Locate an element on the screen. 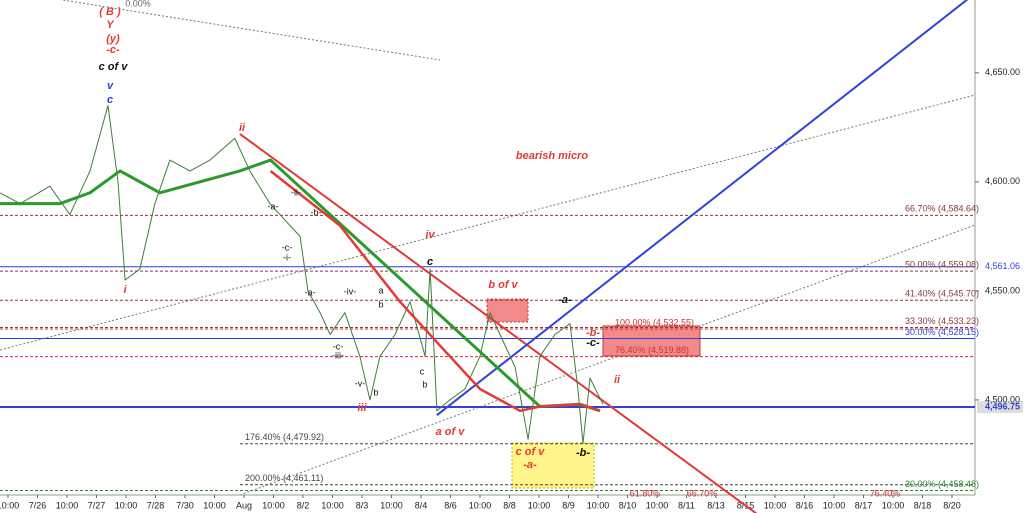 Image resolution: width=1024 pixels, height=513 pixels. wave-label: -ii- is located at coordinates (296, 192).